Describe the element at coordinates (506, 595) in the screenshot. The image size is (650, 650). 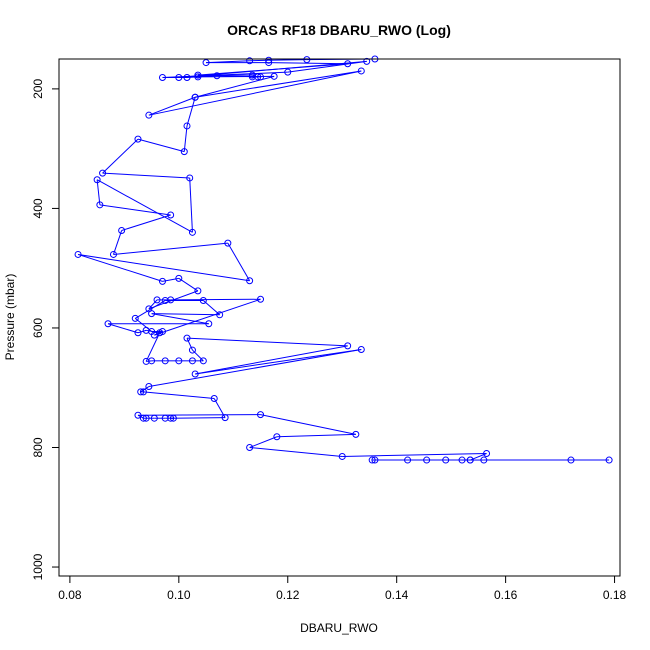
I see `x-tick-label: 0.16` at that location.